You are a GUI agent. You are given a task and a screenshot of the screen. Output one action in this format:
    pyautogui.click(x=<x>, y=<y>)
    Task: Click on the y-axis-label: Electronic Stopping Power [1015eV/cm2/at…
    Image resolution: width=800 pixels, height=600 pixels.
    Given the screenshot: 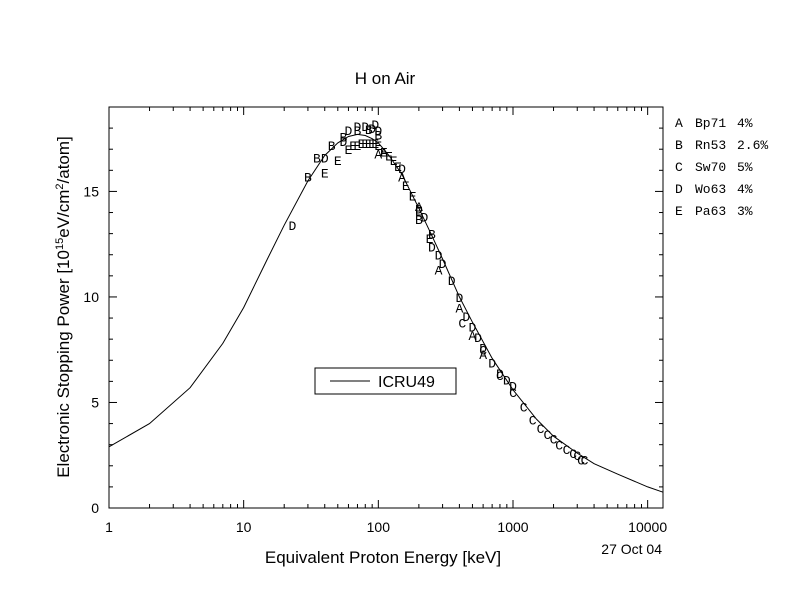 What is the action you would take?
    pyautogui.click(x=63, y=307)
    